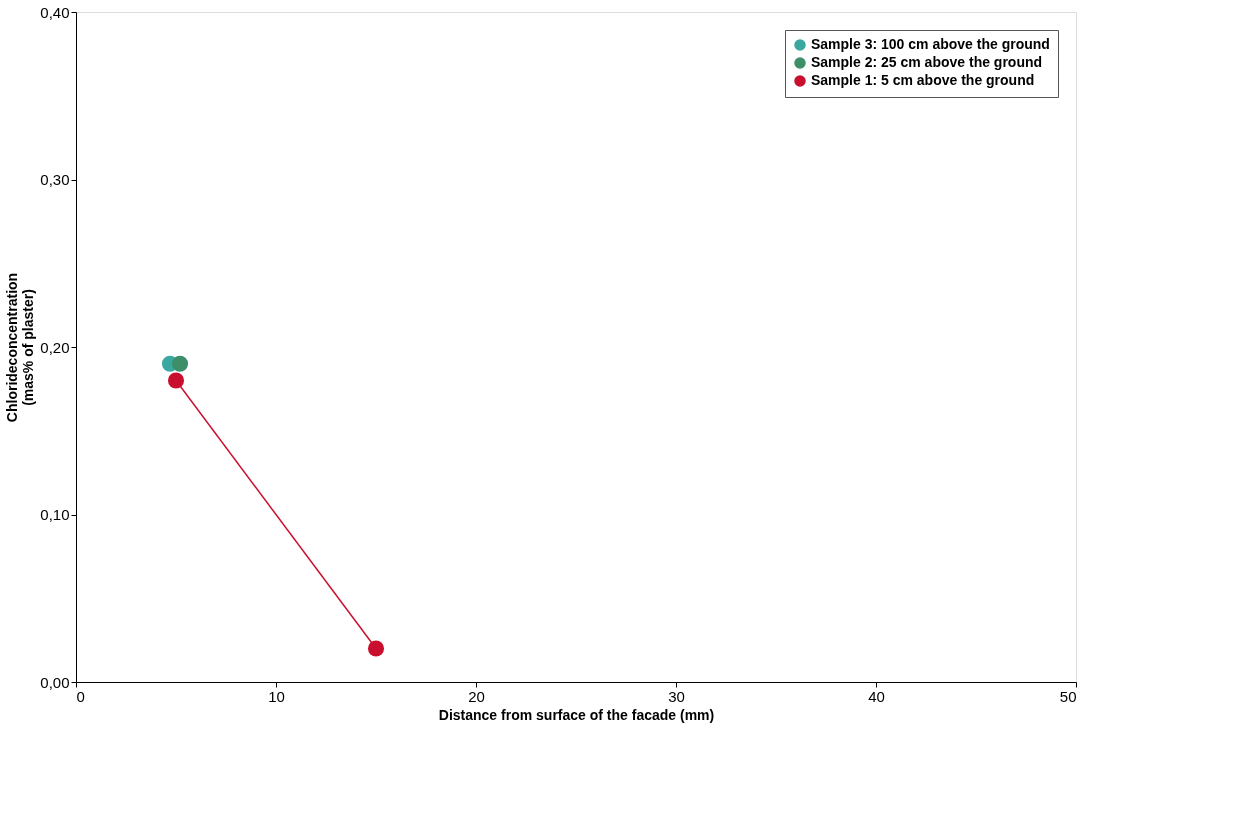 Image resolution: width=1253 pixels, height=838 pixels. Describe the element at coordinates (576, 714) in the screenshot. I see `x-axis-title: Distance from surface of the facade (mm)` at that location.